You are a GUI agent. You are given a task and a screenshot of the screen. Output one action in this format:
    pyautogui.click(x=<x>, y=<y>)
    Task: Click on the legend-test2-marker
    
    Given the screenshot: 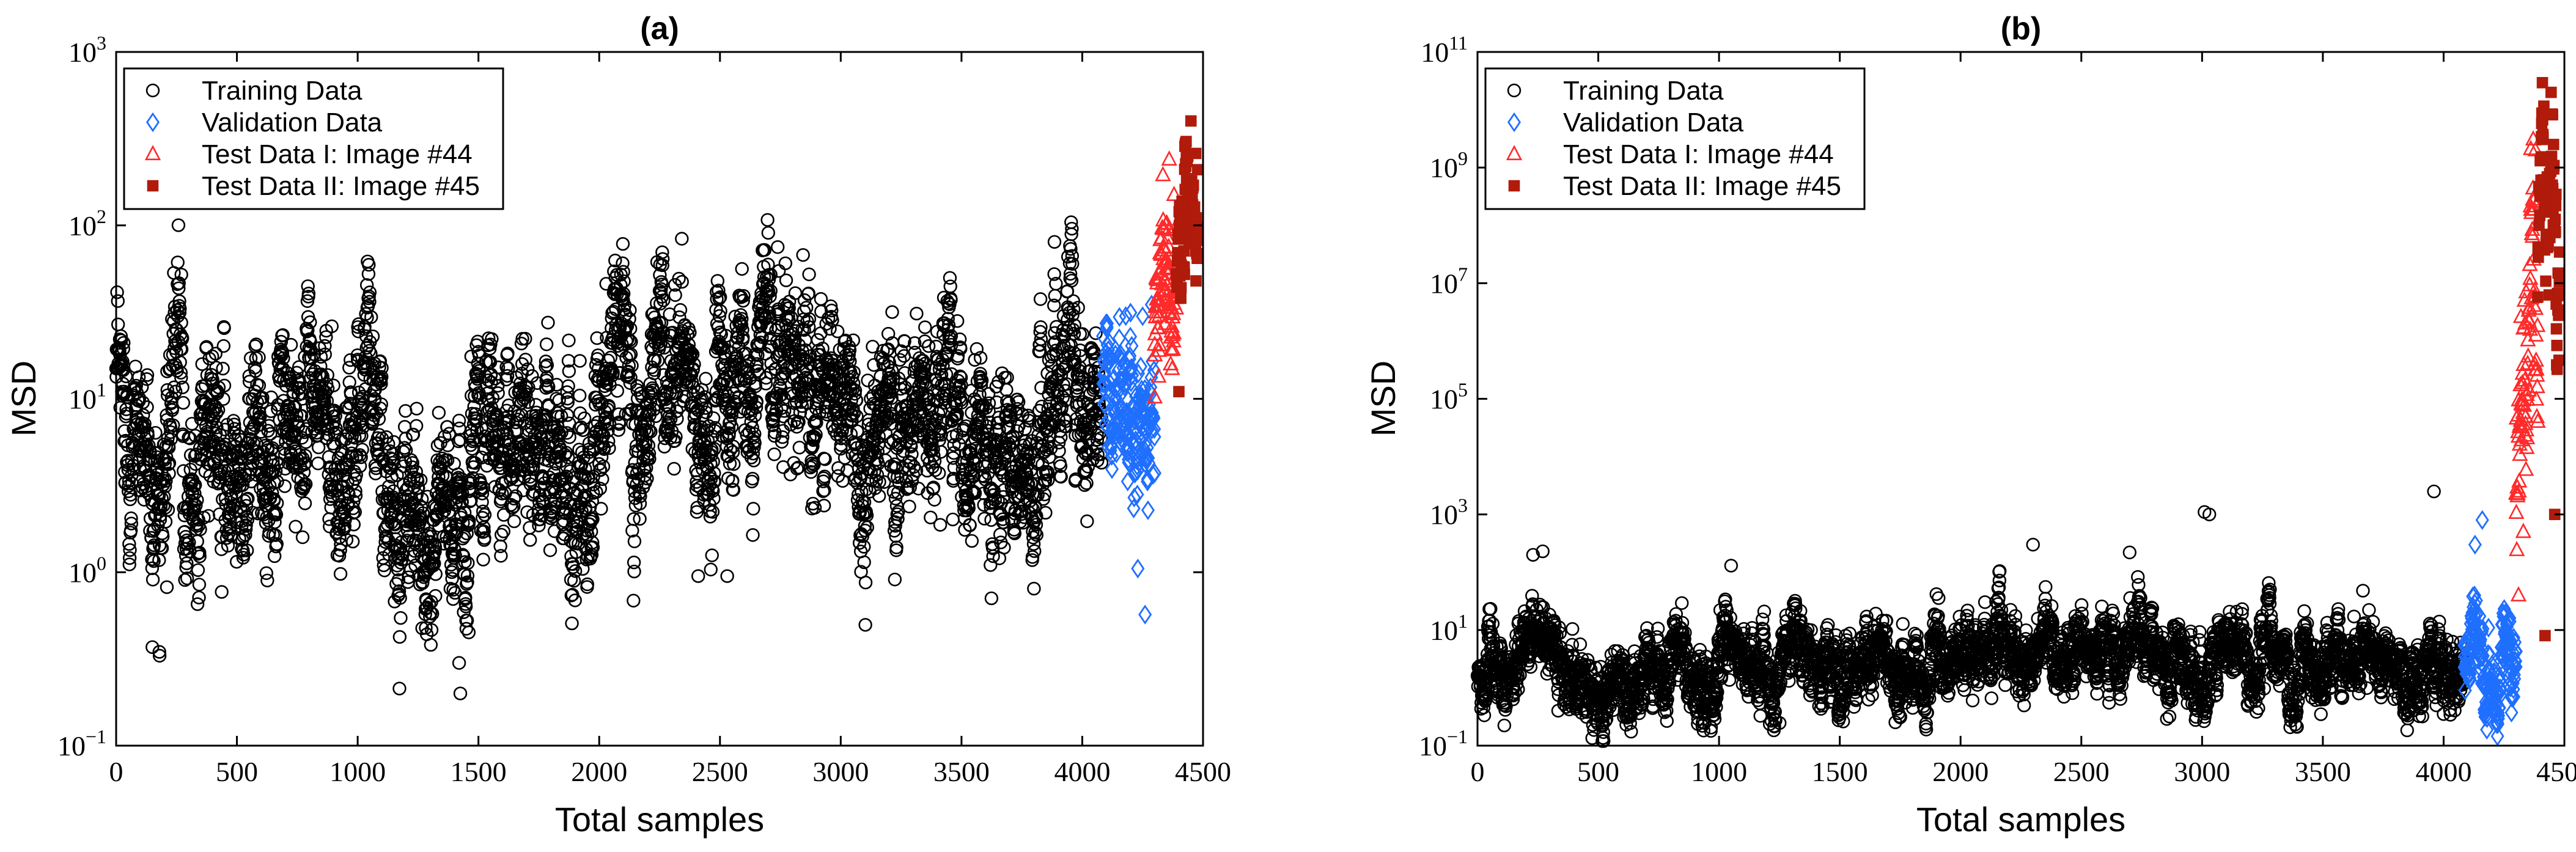 What is the action you would take?
    pyautogui.click(x=153, y=186)
    